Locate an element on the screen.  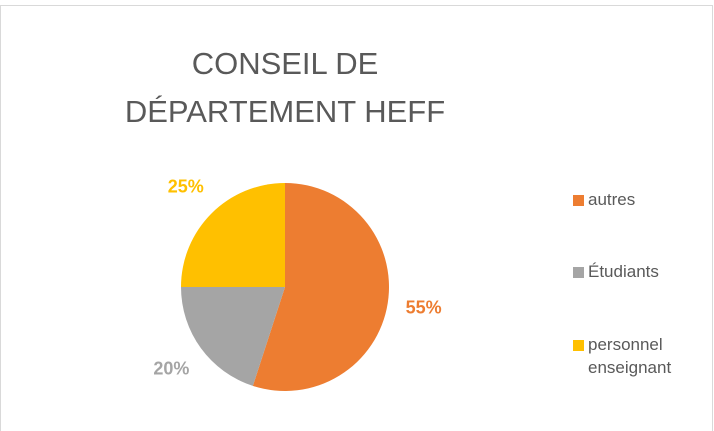
chart-title: CONSEIL DE DÉPARTEMENT HEFF is located at coordinates (285, 87).